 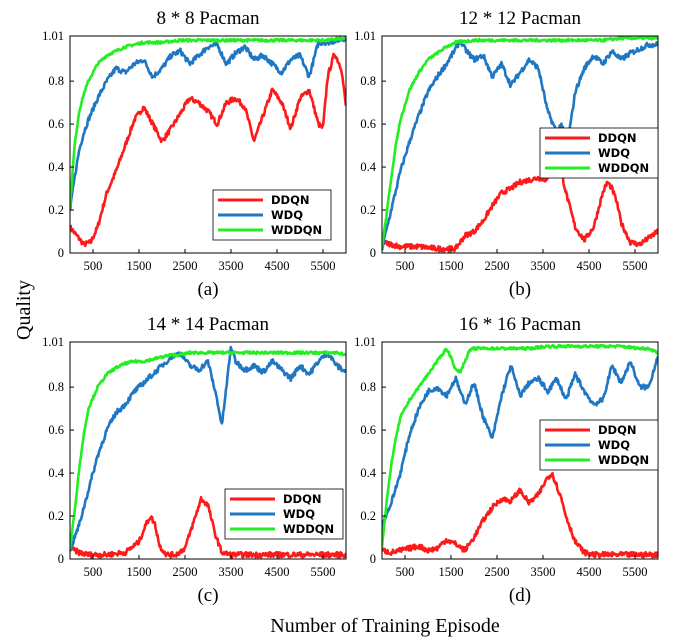 What do you see at coordinates (520, 18) in the screenshot?
I see `chart-title: 12 * 12 Pacman` at bounding box center [520, 18].